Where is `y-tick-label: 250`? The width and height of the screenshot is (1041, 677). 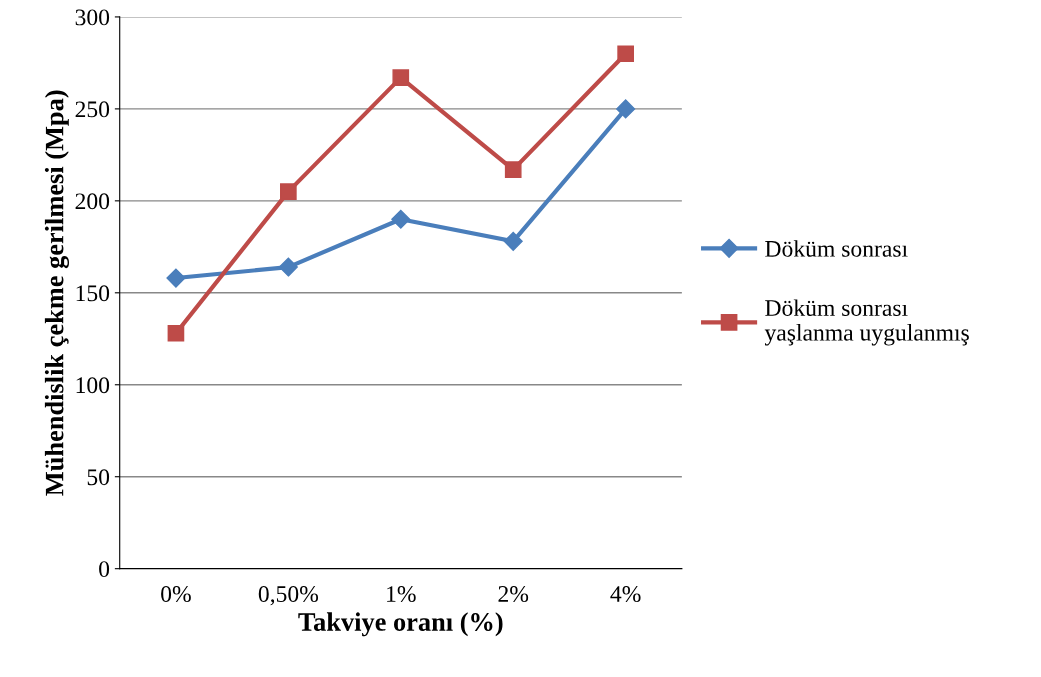 y-tick-label: 250 is located at coordinates (92, 109).